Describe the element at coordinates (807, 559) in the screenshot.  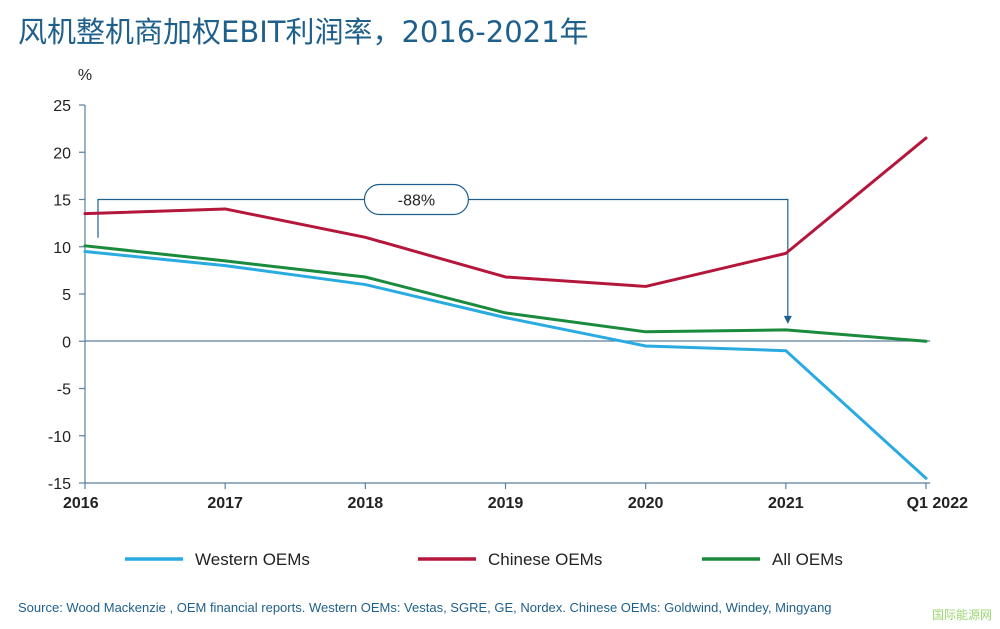
I see `legend-label: All OEMs` at that location.